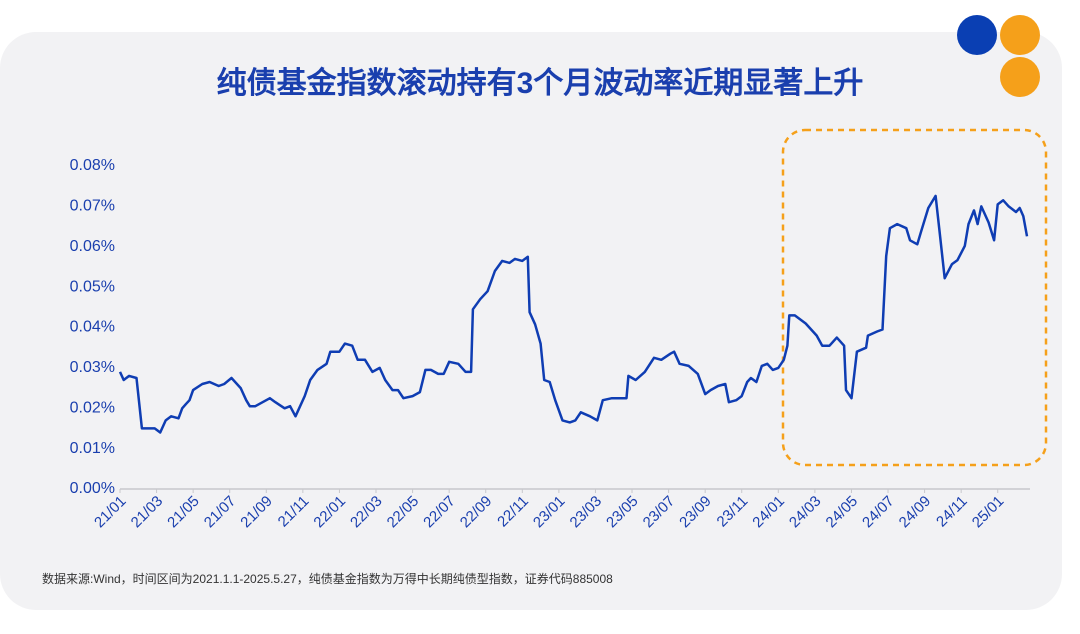  What do you see at coordinates (92, 367) in the screenshot?
I see `y-tick-label: 0.03%` at bounding box center [92, 367].